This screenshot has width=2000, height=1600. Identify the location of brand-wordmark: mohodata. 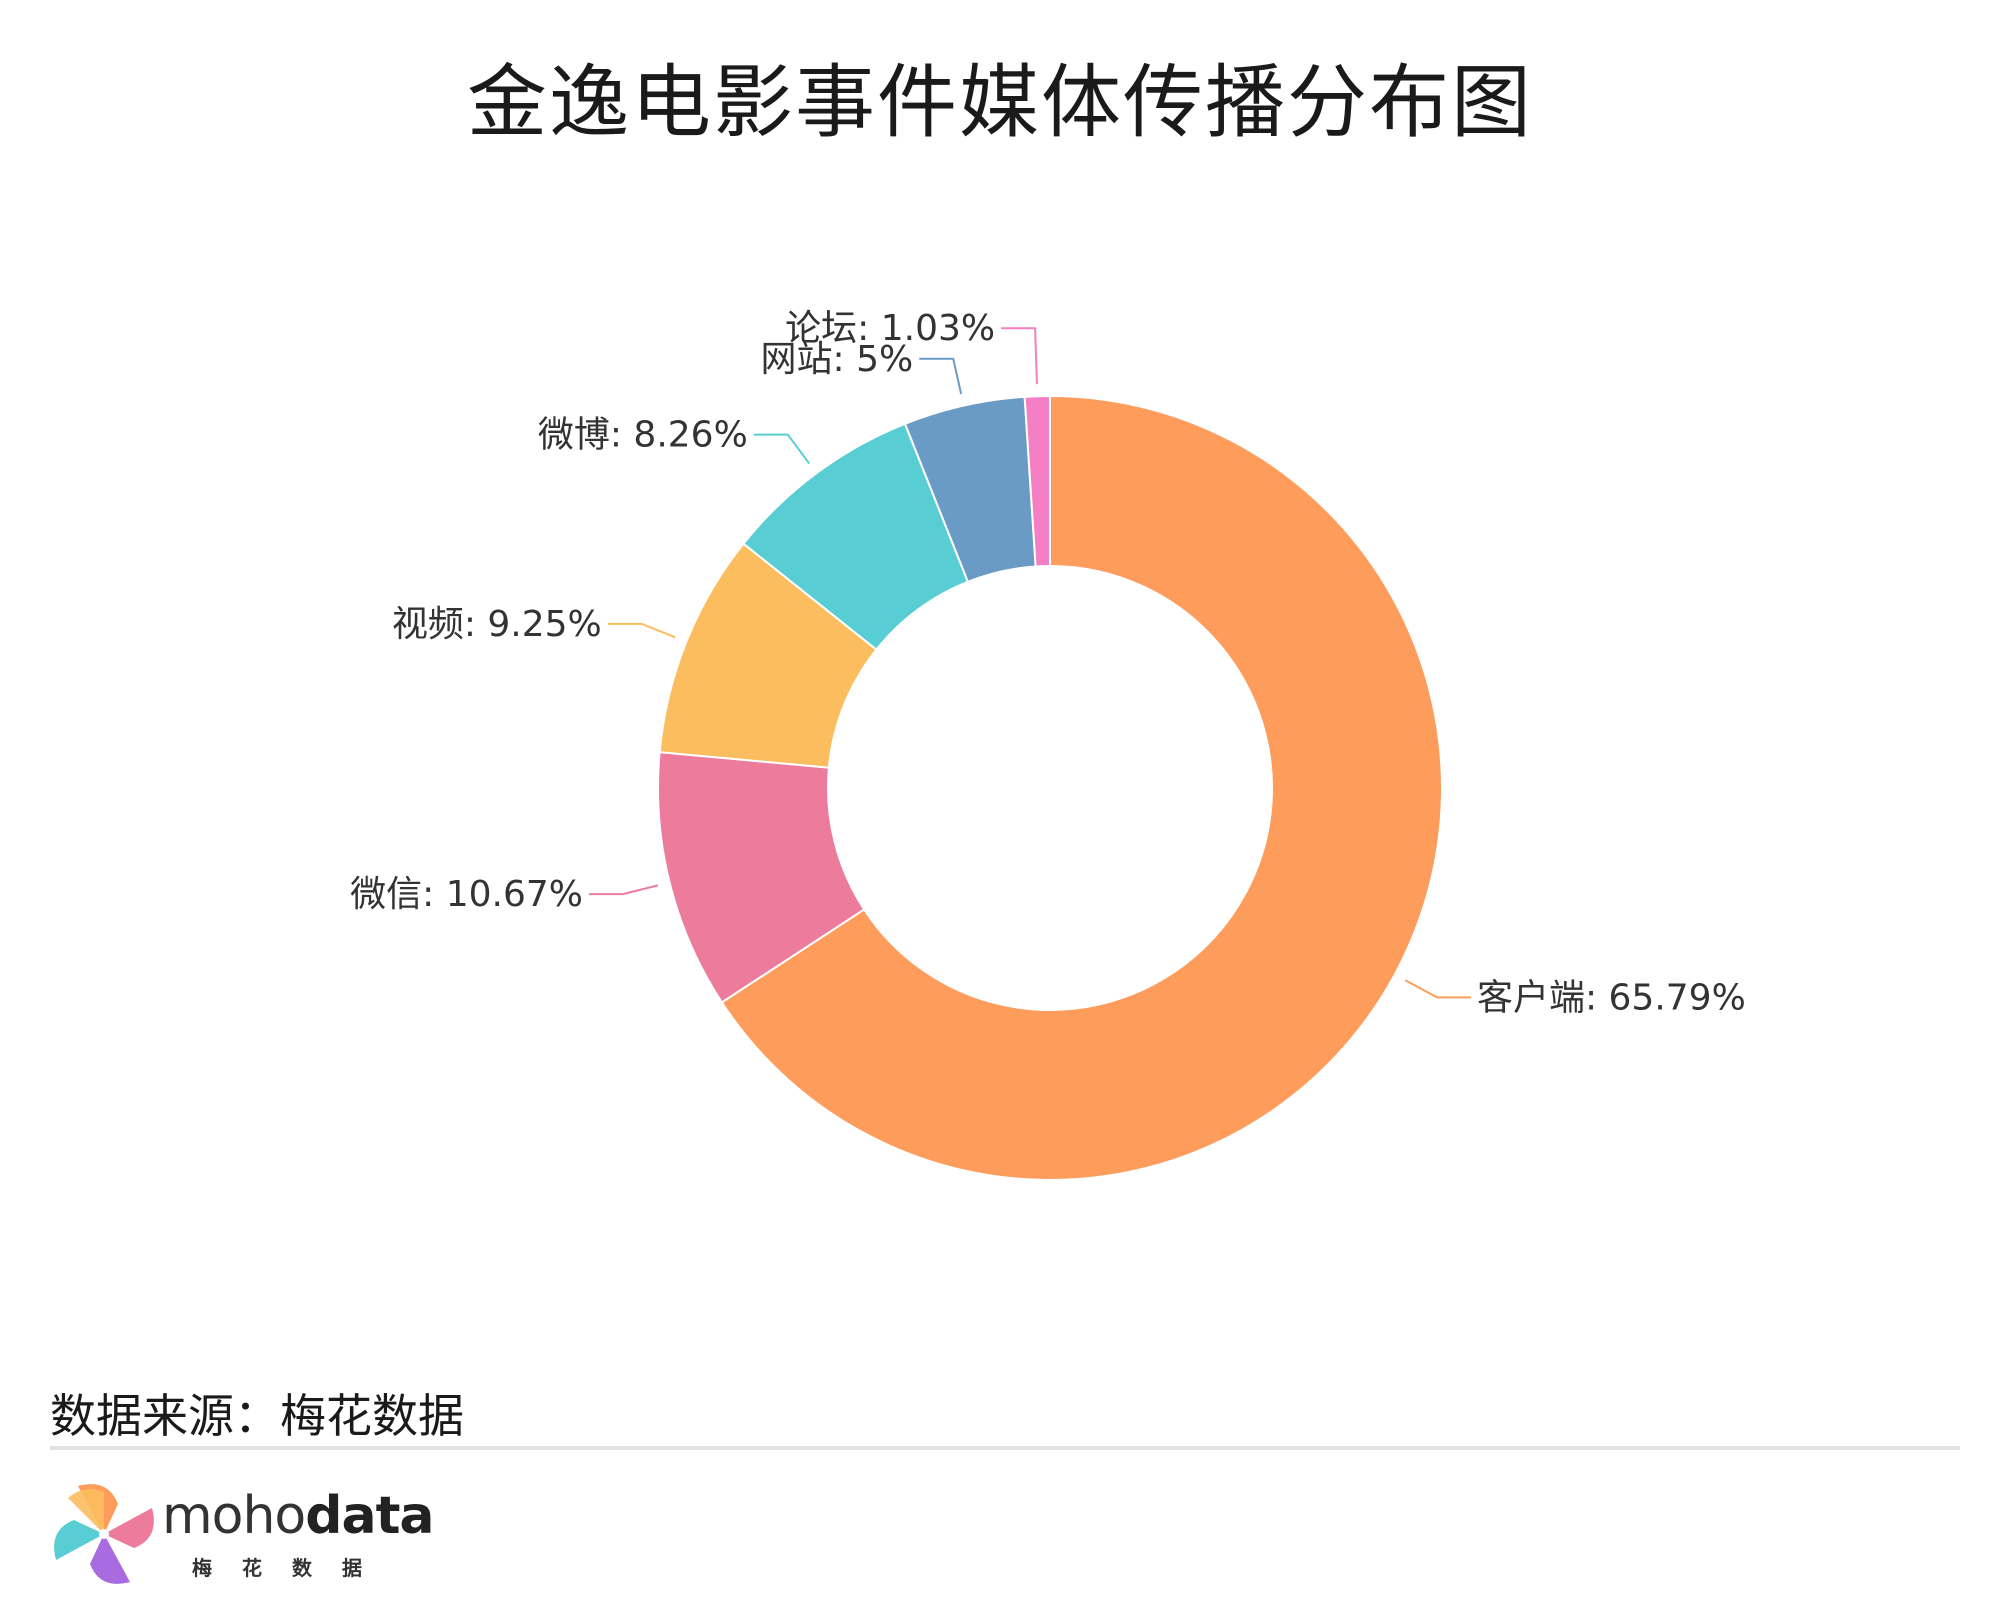
(298, 1516).